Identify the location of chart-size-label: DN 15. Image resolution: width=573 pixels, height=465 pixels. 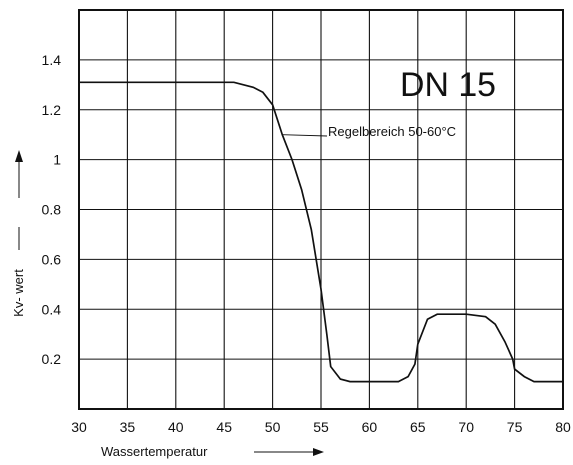
(448, 85).